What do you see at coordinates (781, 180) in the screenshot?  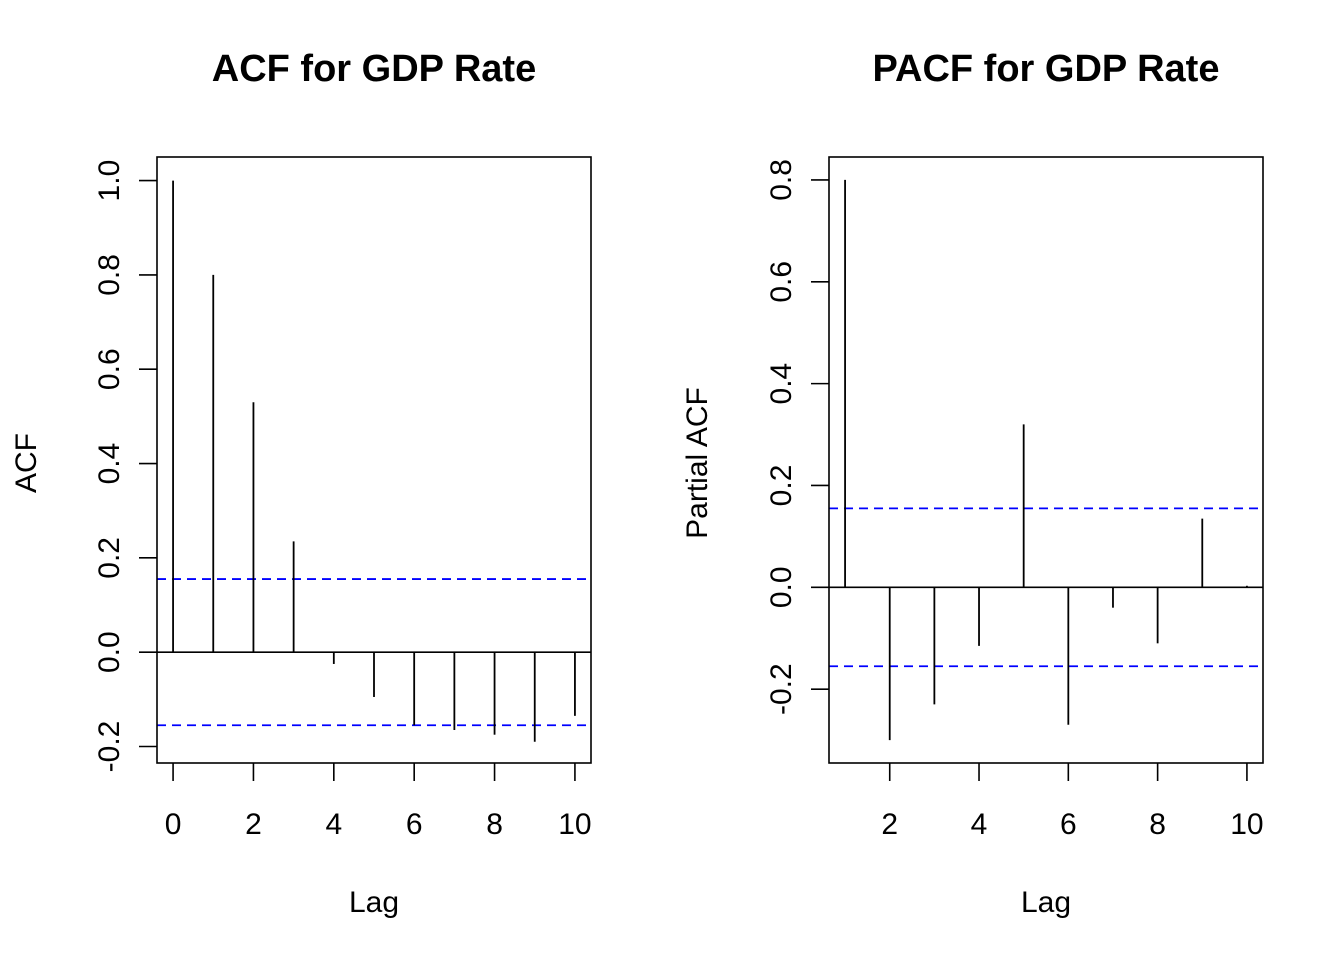 I see `pacf-y-tick-label: 0.8` at bounding box center [781, 180].